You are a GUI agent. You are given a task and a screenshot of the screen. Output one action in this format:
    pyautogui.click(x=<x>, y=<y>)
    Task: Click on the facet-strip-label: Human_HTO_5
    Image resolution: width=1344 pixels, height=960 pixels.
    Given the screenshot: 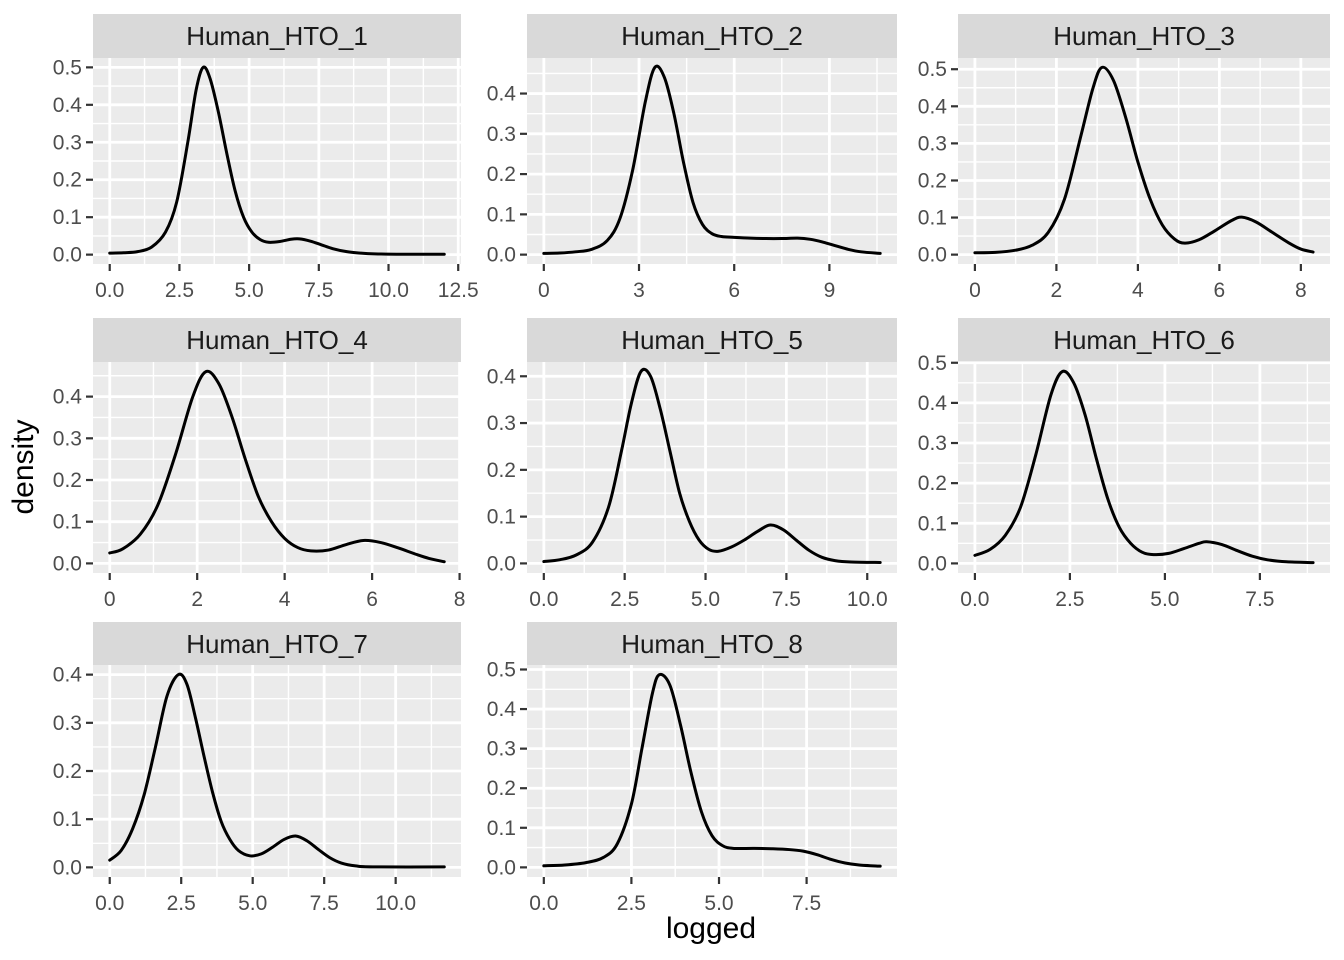 What is the action you would take?
    pyautogui.click(x=712, y=340)
    